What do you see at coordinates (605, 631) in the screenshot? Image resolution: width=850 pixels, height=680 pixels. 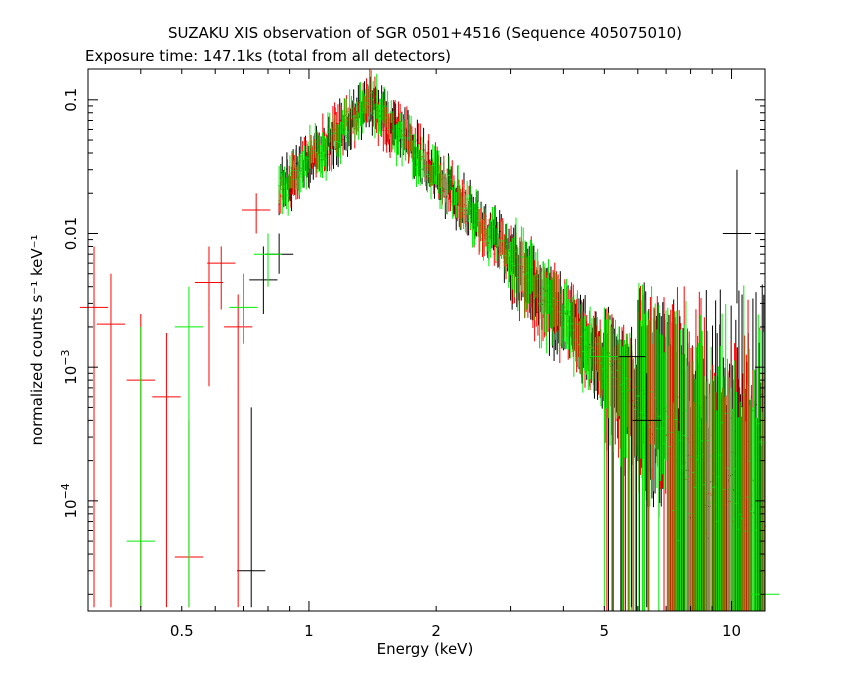 I see `x-tick-label: 5` at bounding box center [605, 631].